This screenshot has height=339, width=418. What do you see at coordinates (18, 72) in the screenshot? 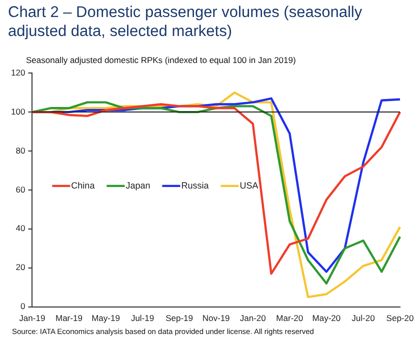
I see `y-tick-label: 120` at bounding box center [18, 72].